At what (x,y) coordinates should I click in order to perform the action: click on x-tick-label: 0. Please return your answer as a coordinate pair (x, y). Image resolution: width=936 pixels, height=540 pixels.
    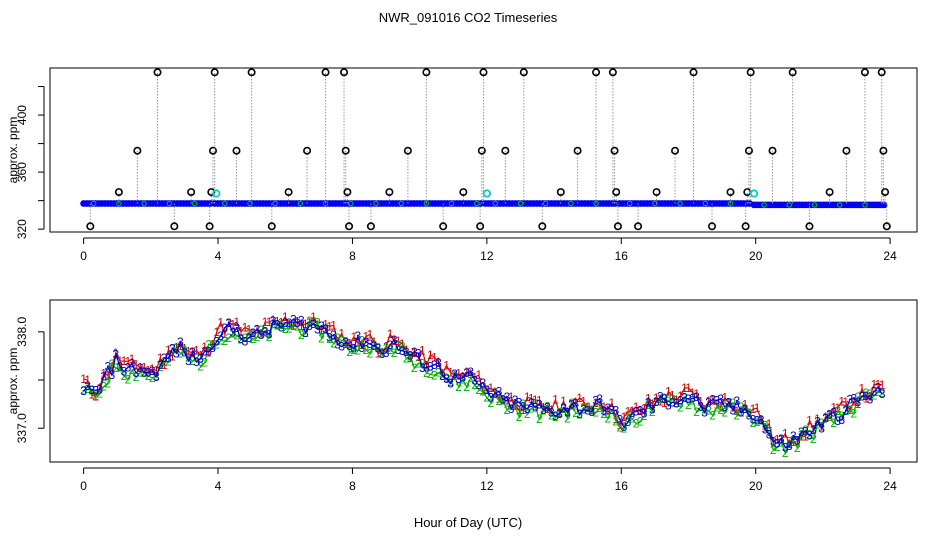
    Looking at the image, I should click on (83, 486).